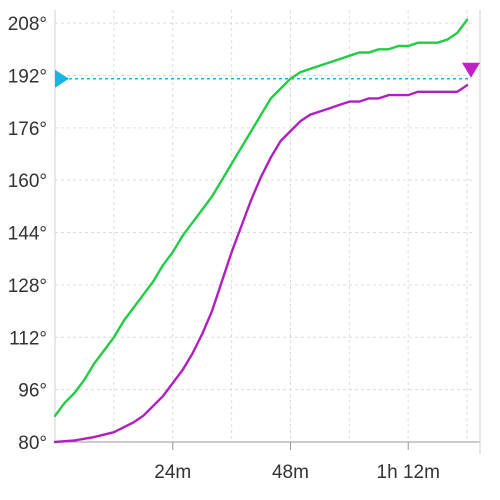 Image resolution: width=500 pixels, height=500 pixels. I want to click on x-axis-tick-labels: 24m 48m 1h 12m, so click(297, 472).